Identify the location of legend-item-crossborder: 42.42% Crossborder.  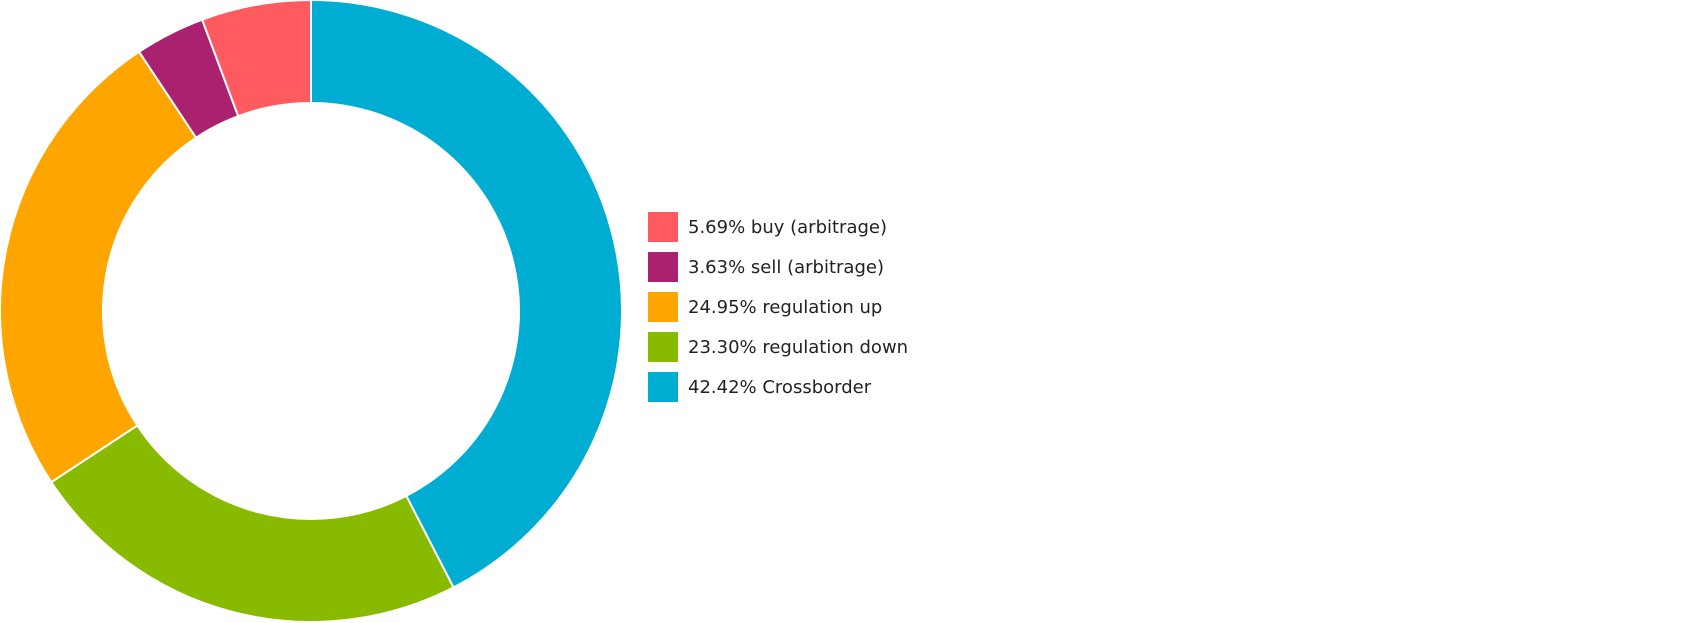
(778, 387).